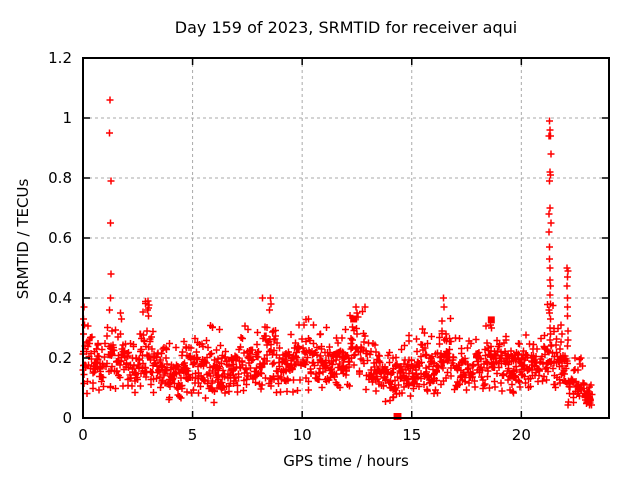  I want to click on y-tick-label: 0.2, so click(60, 358).